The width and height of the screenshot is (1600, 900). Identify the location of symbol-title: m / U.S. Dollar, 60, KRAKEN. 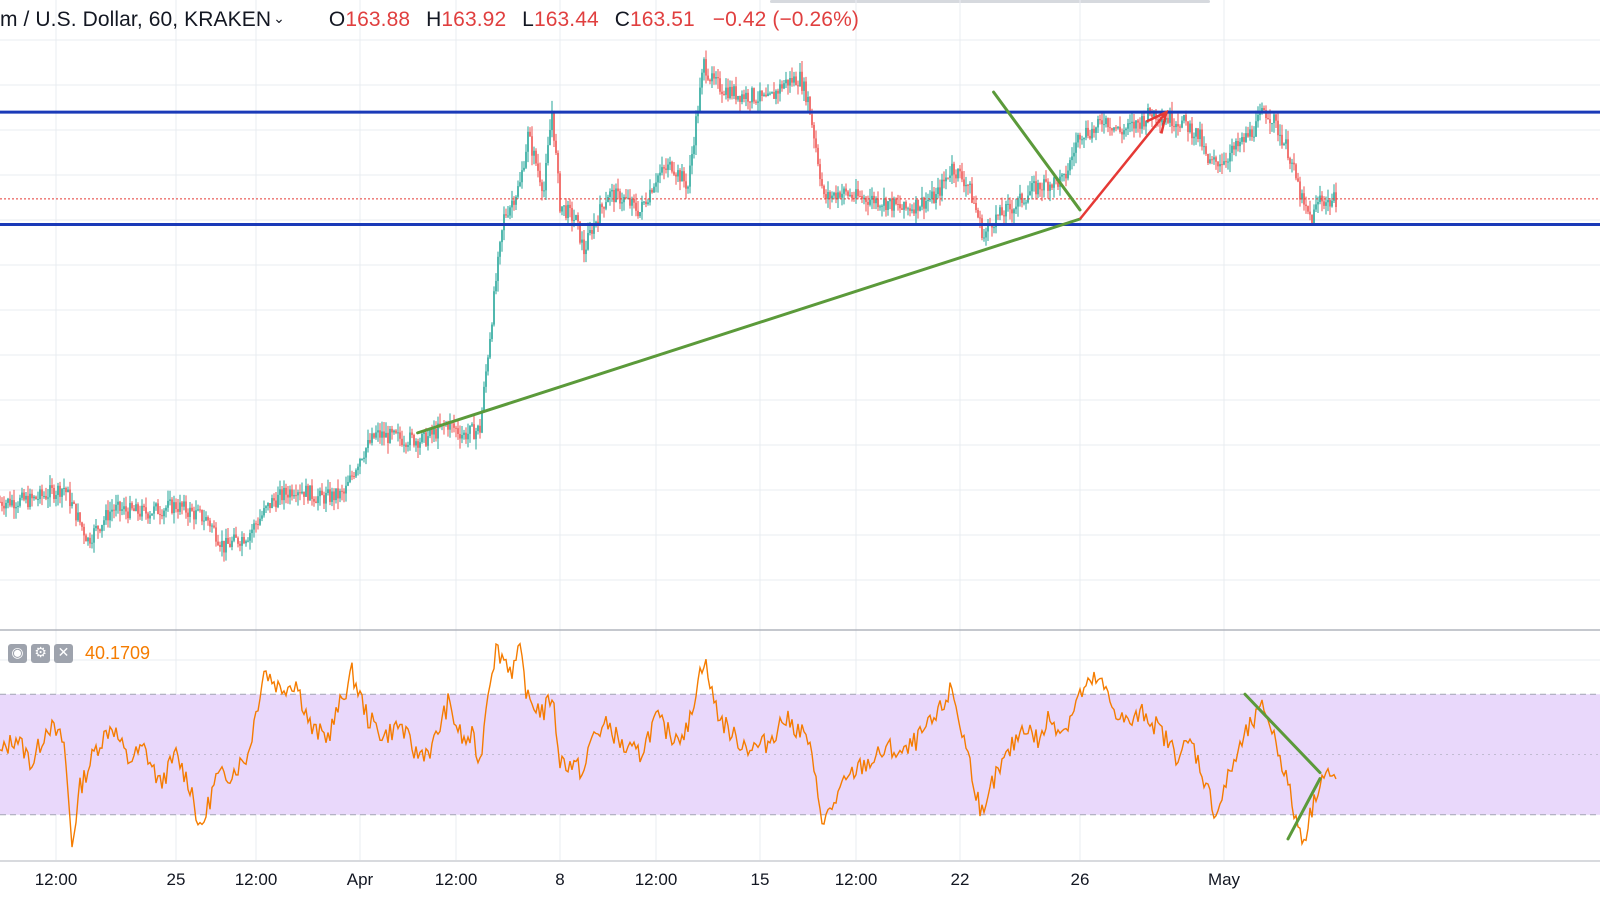
(136, 19).